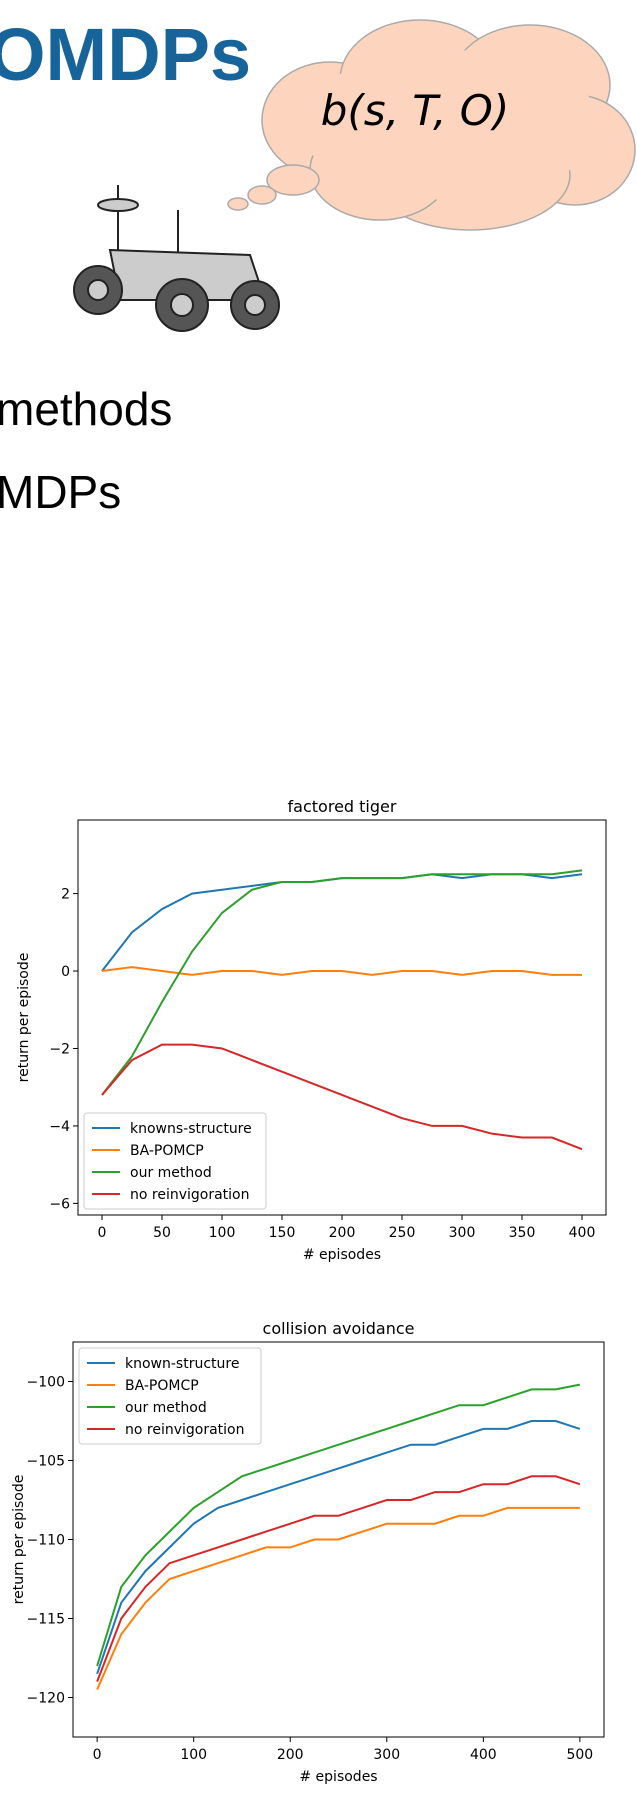 Image resolution: width=637 pixels, height=1797 pixels. Describe the element at coordinates (60, 492) in the screenshot. I see `bullet-text: MDPs` at that location.